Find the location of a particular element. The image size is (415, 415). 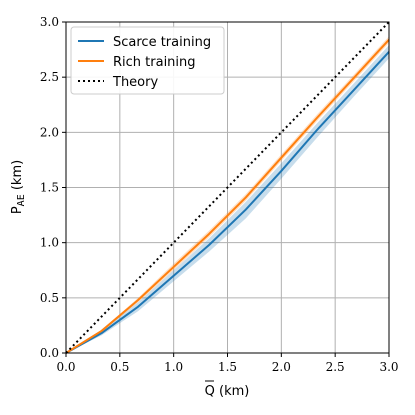

x-tick-label: 3.0 is located at coordinates (388, 367).